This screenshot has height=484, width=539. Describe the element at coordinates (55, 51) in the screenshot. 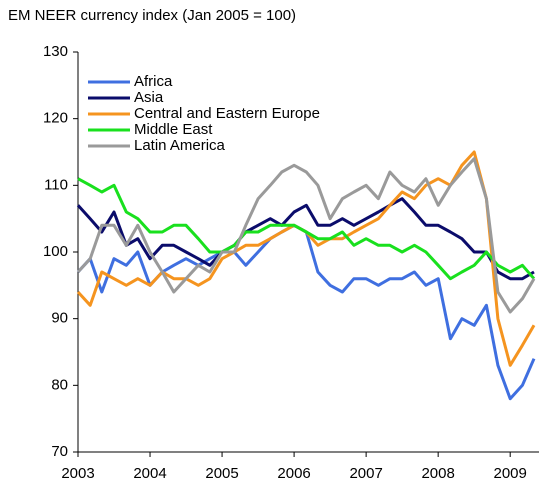

I see `y-tick-label: 130` at that location.